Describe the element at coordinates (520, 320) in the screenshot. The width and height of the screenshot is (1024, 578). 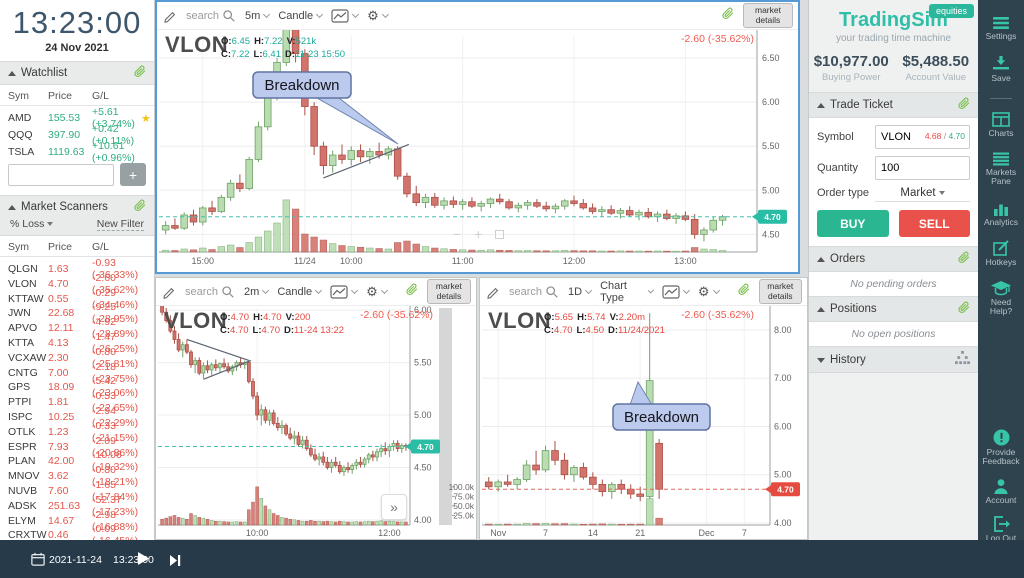
I see `chart-symbol: VLON` at that location.